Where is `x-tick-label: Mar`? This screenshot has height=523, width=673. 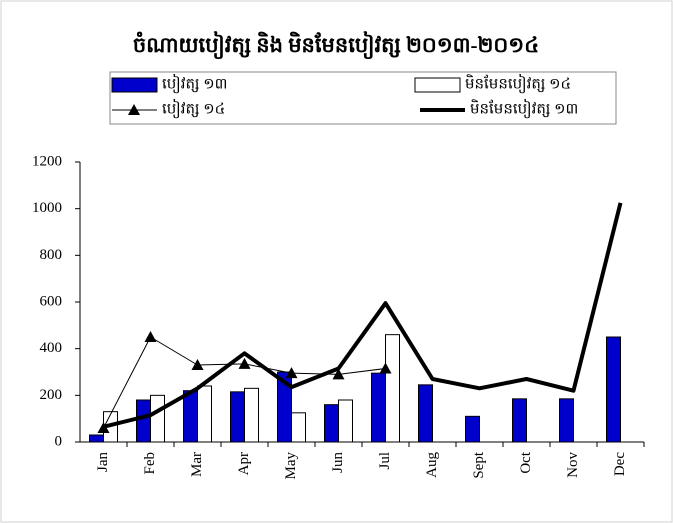 x-tick-label: Mar is located at coordinates (197, 464).